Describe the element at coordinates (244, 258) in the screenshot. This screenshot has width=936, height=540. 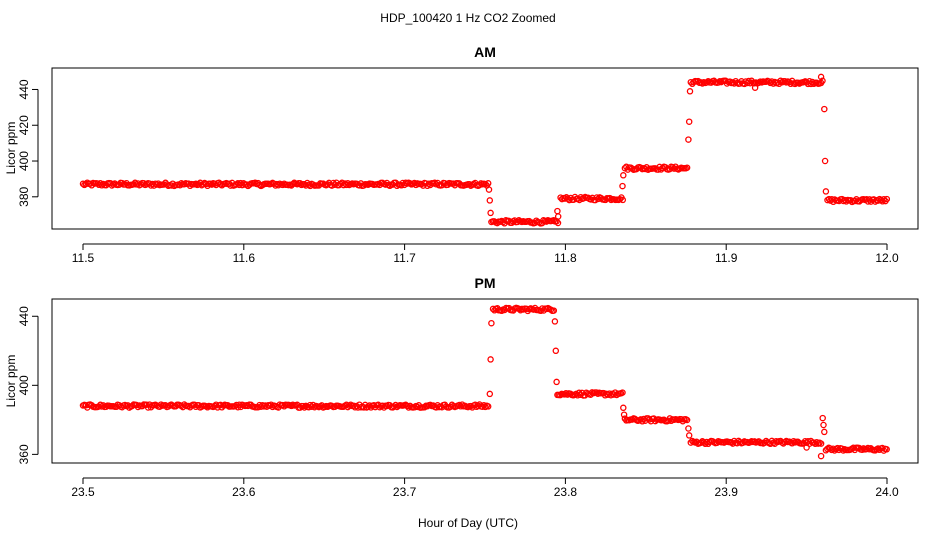
I see `am-x-tick-label: 11.6` at that location.